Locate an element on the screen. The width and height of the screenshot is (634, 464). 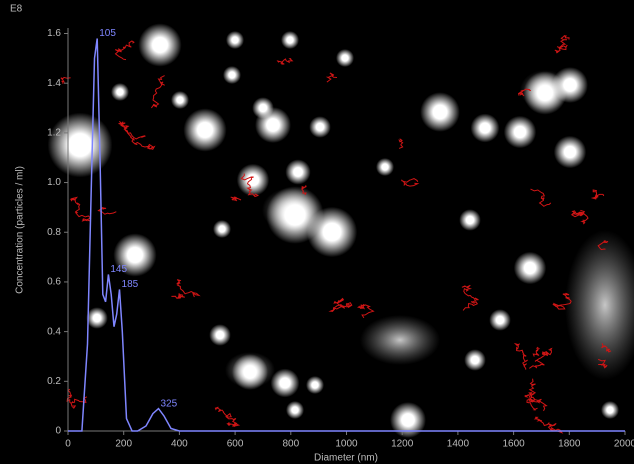
peak-label: 185 is located at coordinates (130, 284).